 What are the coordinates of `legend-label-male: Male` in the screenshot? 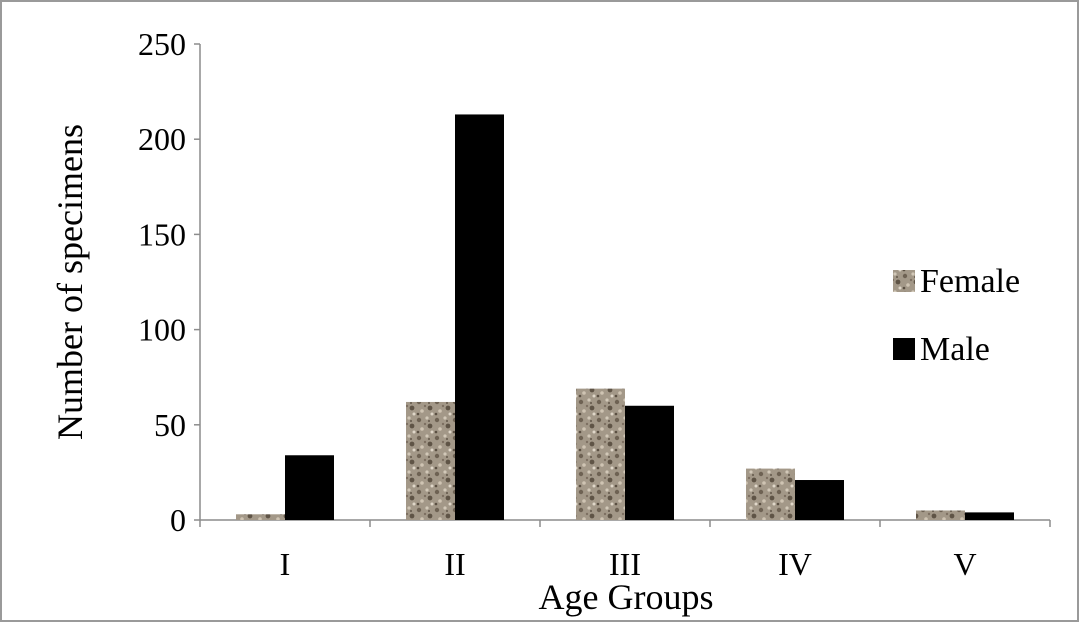 It's located at (955, 349).